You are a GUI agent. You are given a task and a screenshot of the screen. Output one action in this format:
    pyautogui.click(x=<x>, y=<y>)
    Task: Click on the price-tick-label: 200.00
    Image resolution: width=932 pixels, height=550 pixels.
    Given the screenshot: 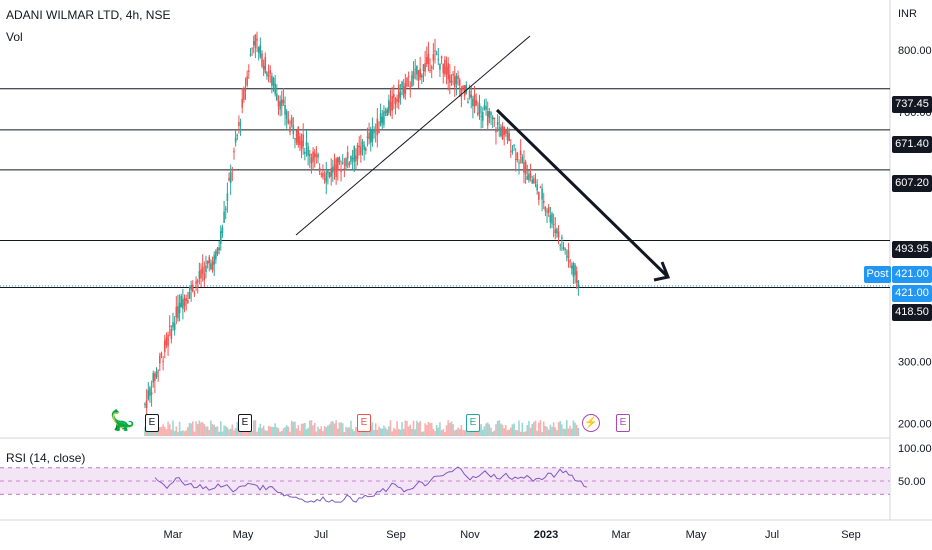 What is the action you would take?
    pyautogui.click(x=915, y=425)
    